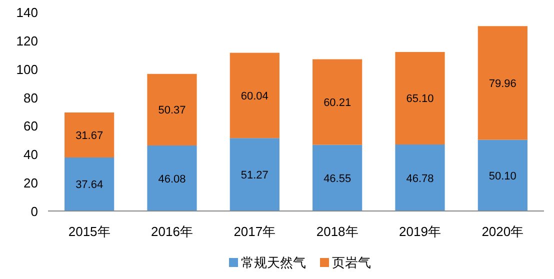 The width and height of the screenshot is (554, 279). I want to click on data-label: 60.04, so click(254, 96).